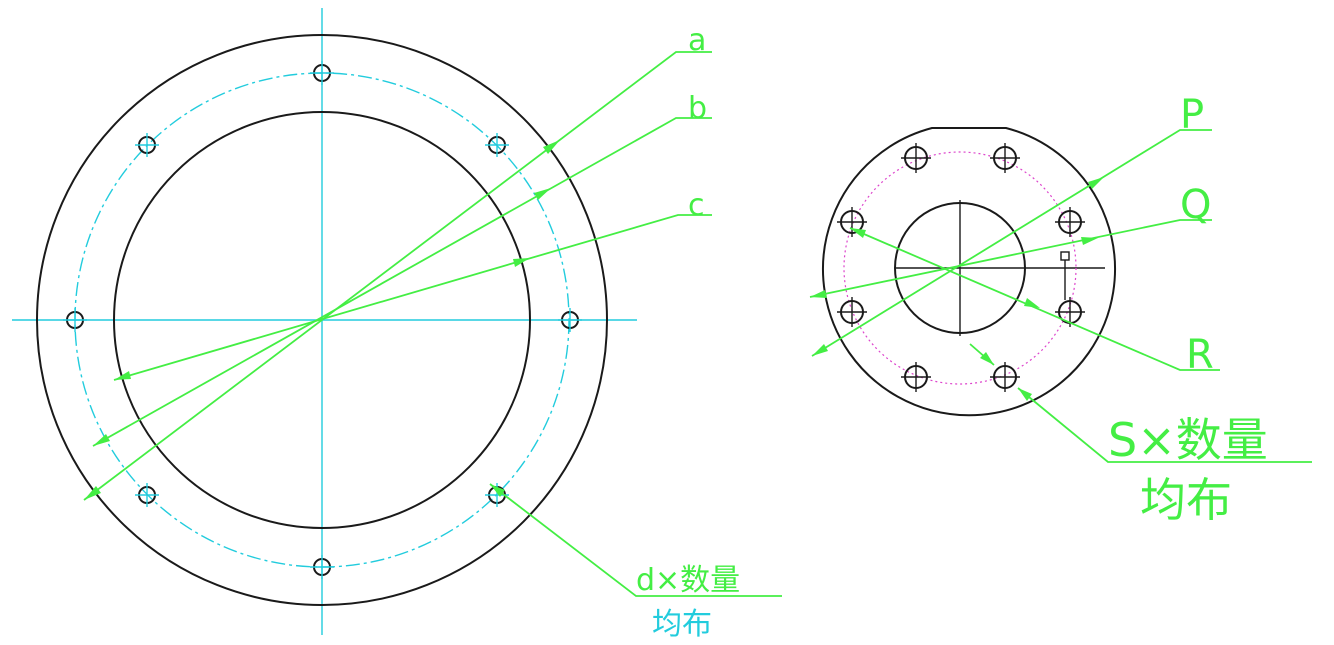 Image resolution: width=1334 pixels, height=645 pixels. I want to click on label-a: a, so click(697, 40).